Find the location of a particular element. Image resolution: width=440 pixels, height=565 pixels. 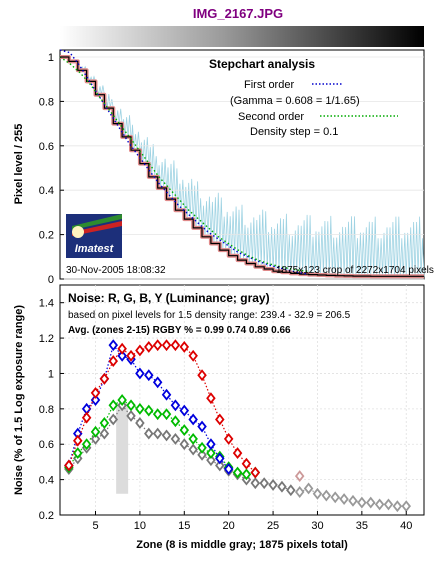

middle-gray-band is located at coordinates (122, 448).